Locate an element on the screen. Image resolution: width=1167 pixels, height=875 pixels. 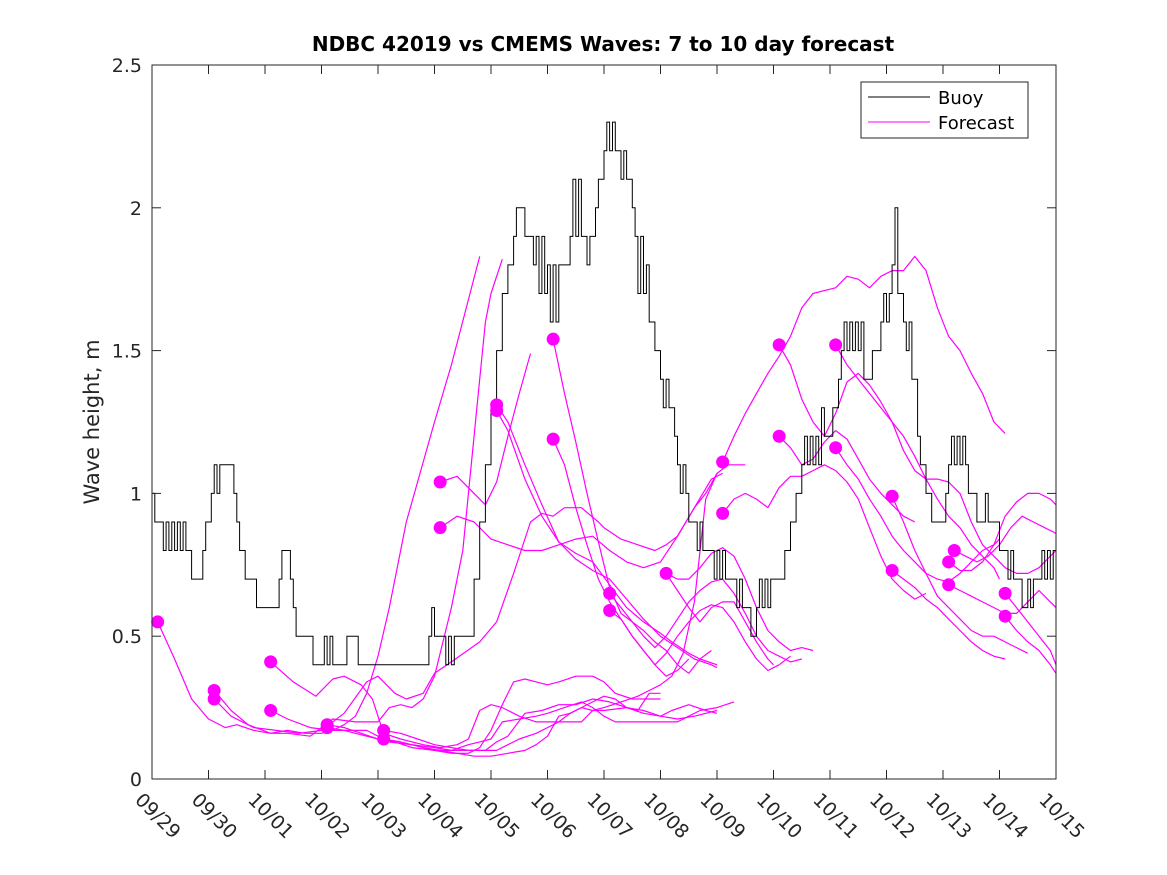
y-tick-label: 1.5 is located at coordinates (127, 352).